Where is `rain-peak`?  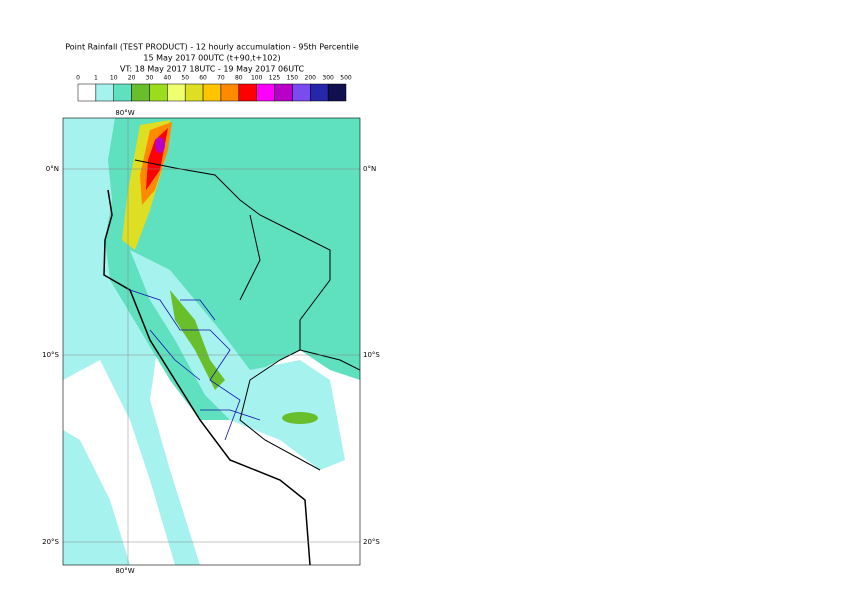
rain-peak is located at coordinates (160, 145).